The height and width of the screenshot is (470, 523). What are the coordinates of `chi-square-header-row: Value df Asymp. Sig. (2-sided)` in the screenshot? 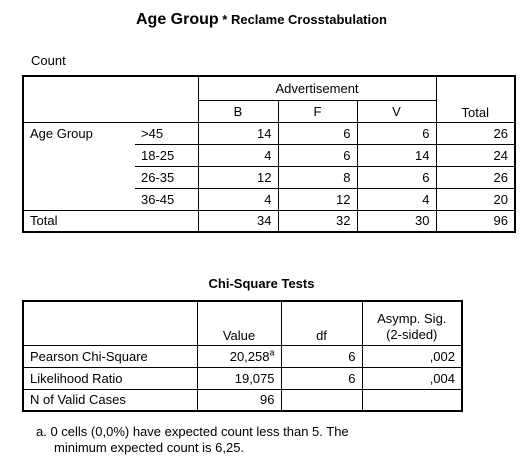 It's located at (242, 323).